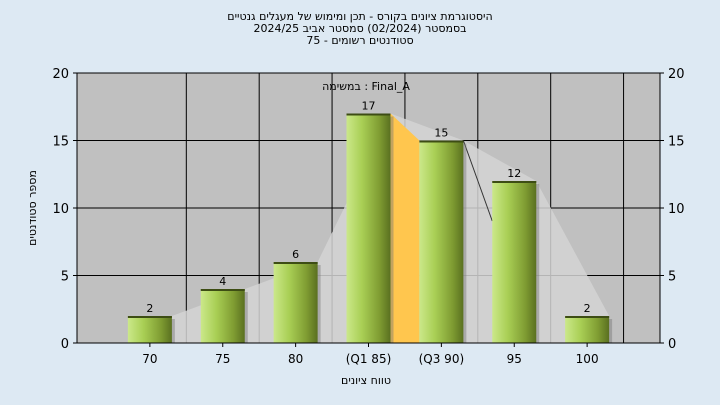 This screenshot has width=720, height=405. Describe the element at coordinates (672, 344) in the screenshot. I see `y-tick-label-right: 0` at that location.